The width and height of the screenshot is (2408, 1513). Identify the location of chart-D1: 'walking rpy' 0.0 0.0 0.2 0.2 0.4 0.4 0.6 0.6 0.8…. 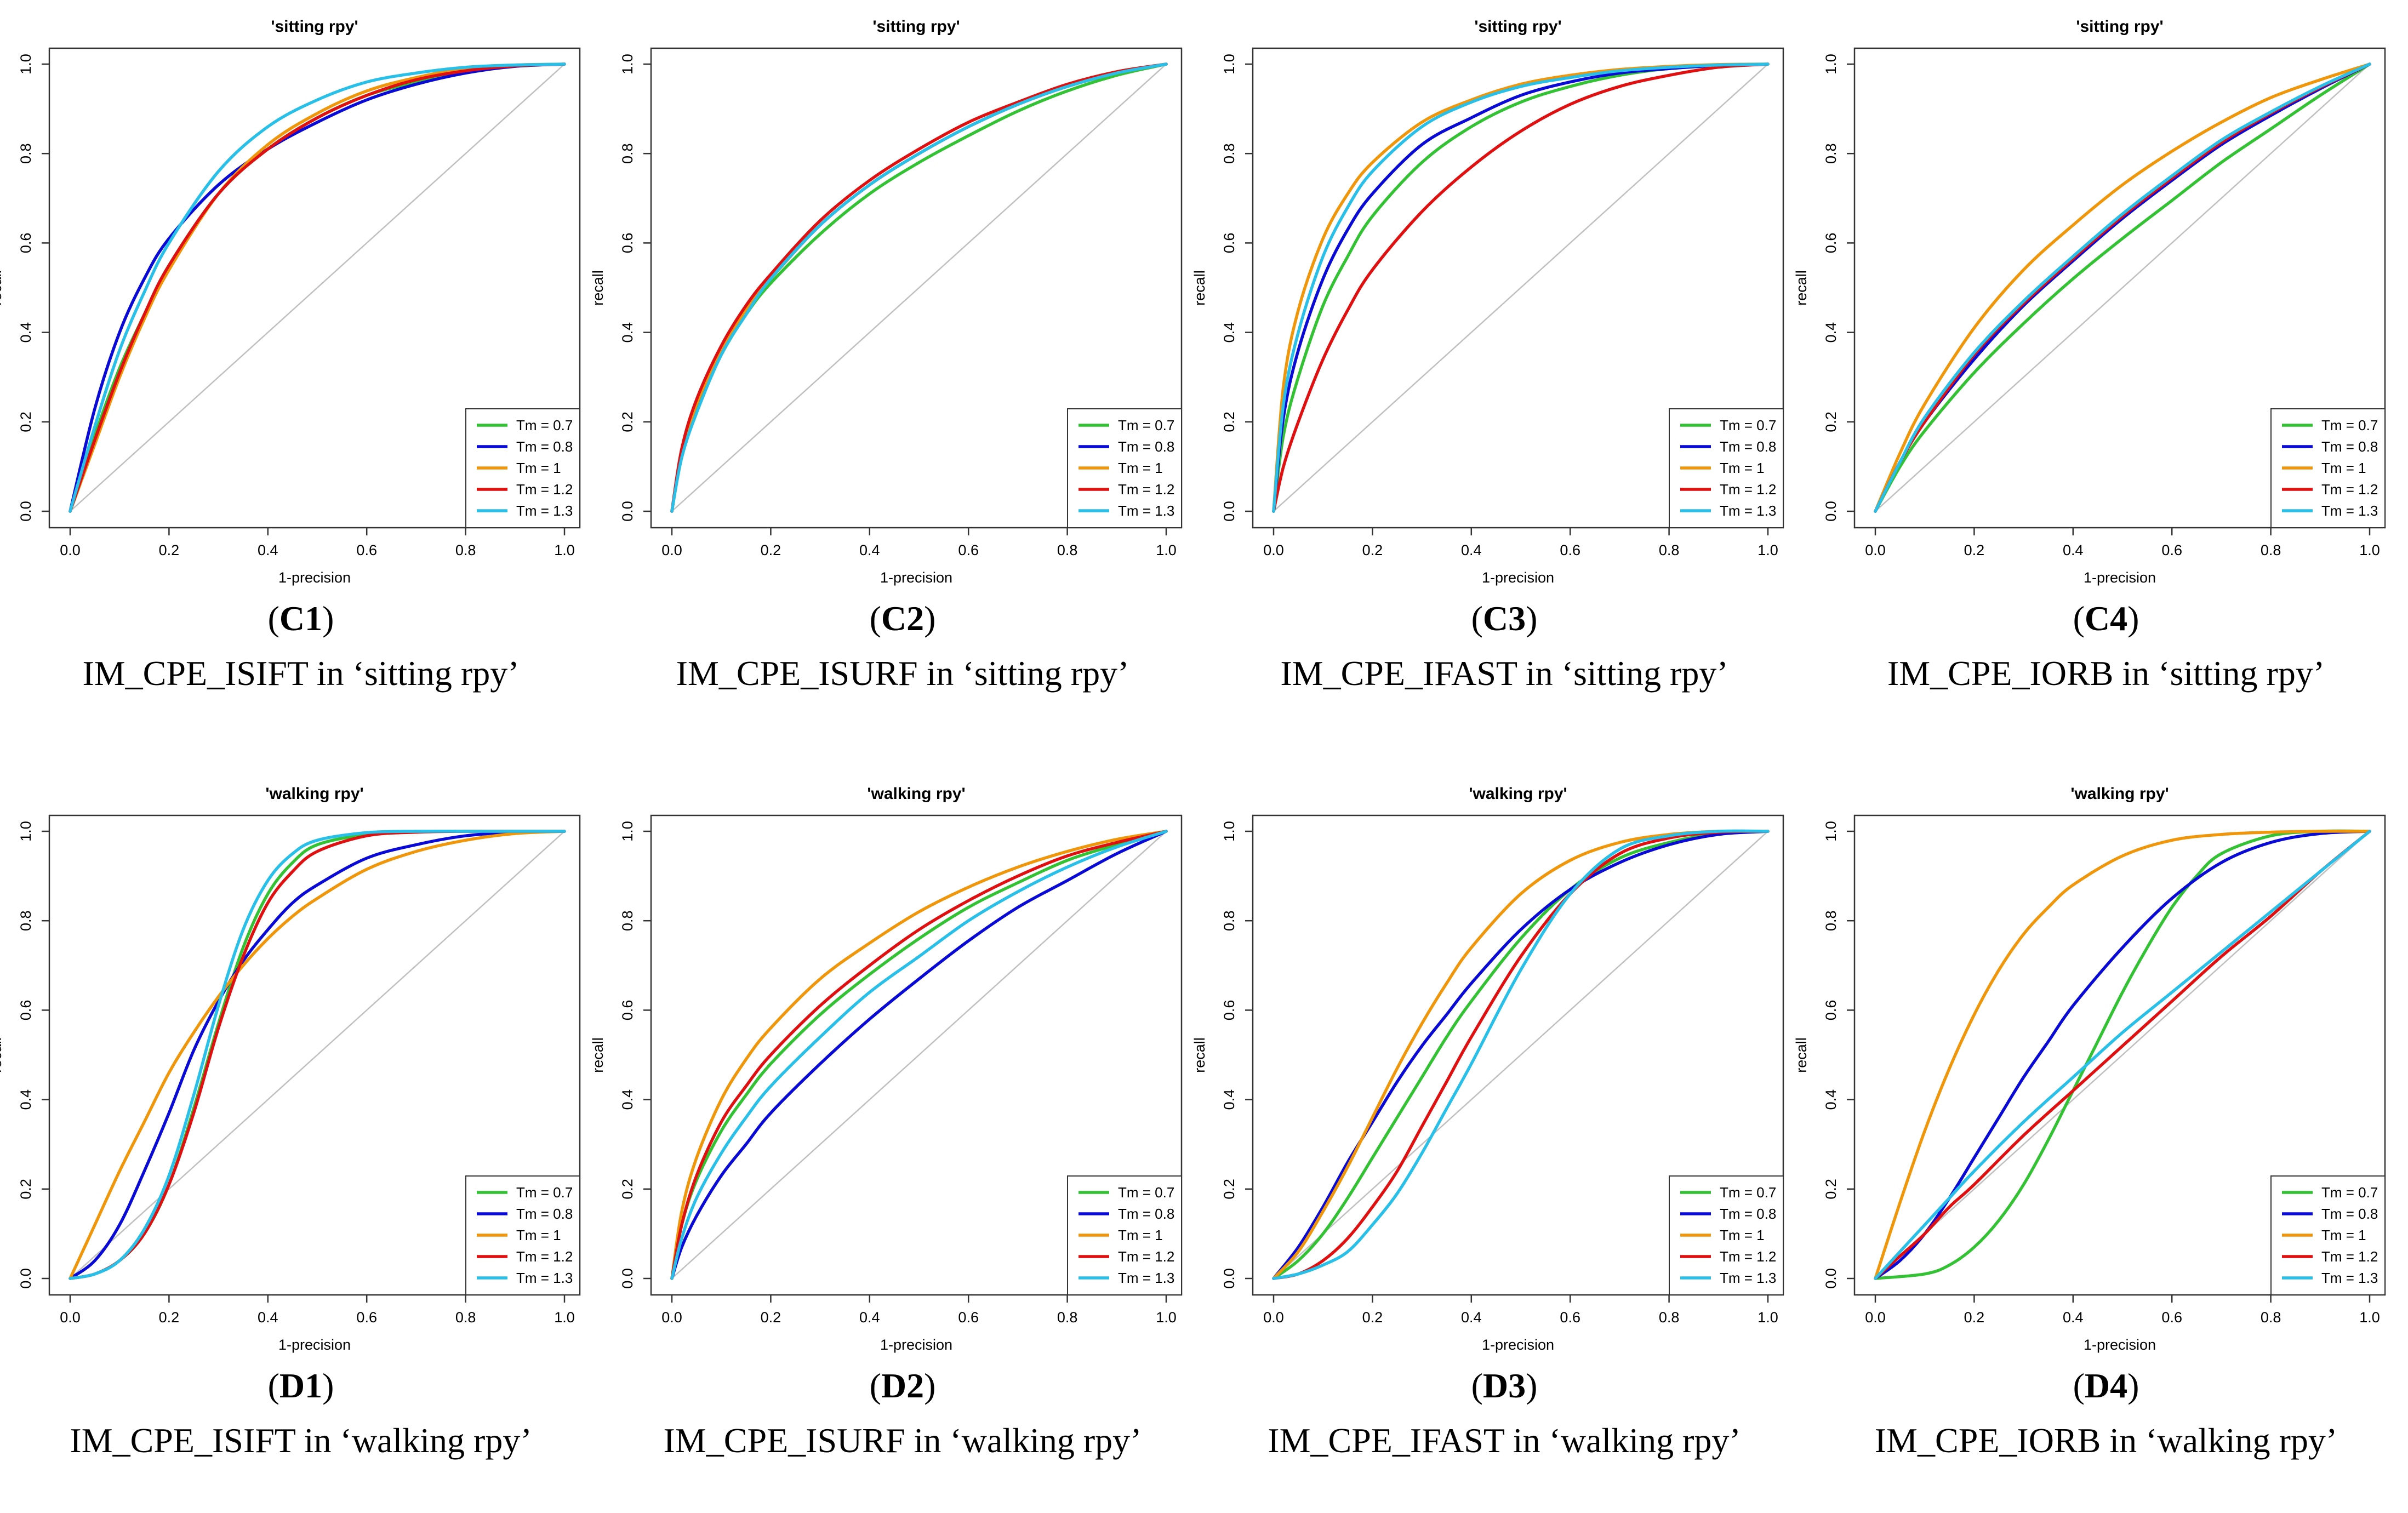
(290, 1069).